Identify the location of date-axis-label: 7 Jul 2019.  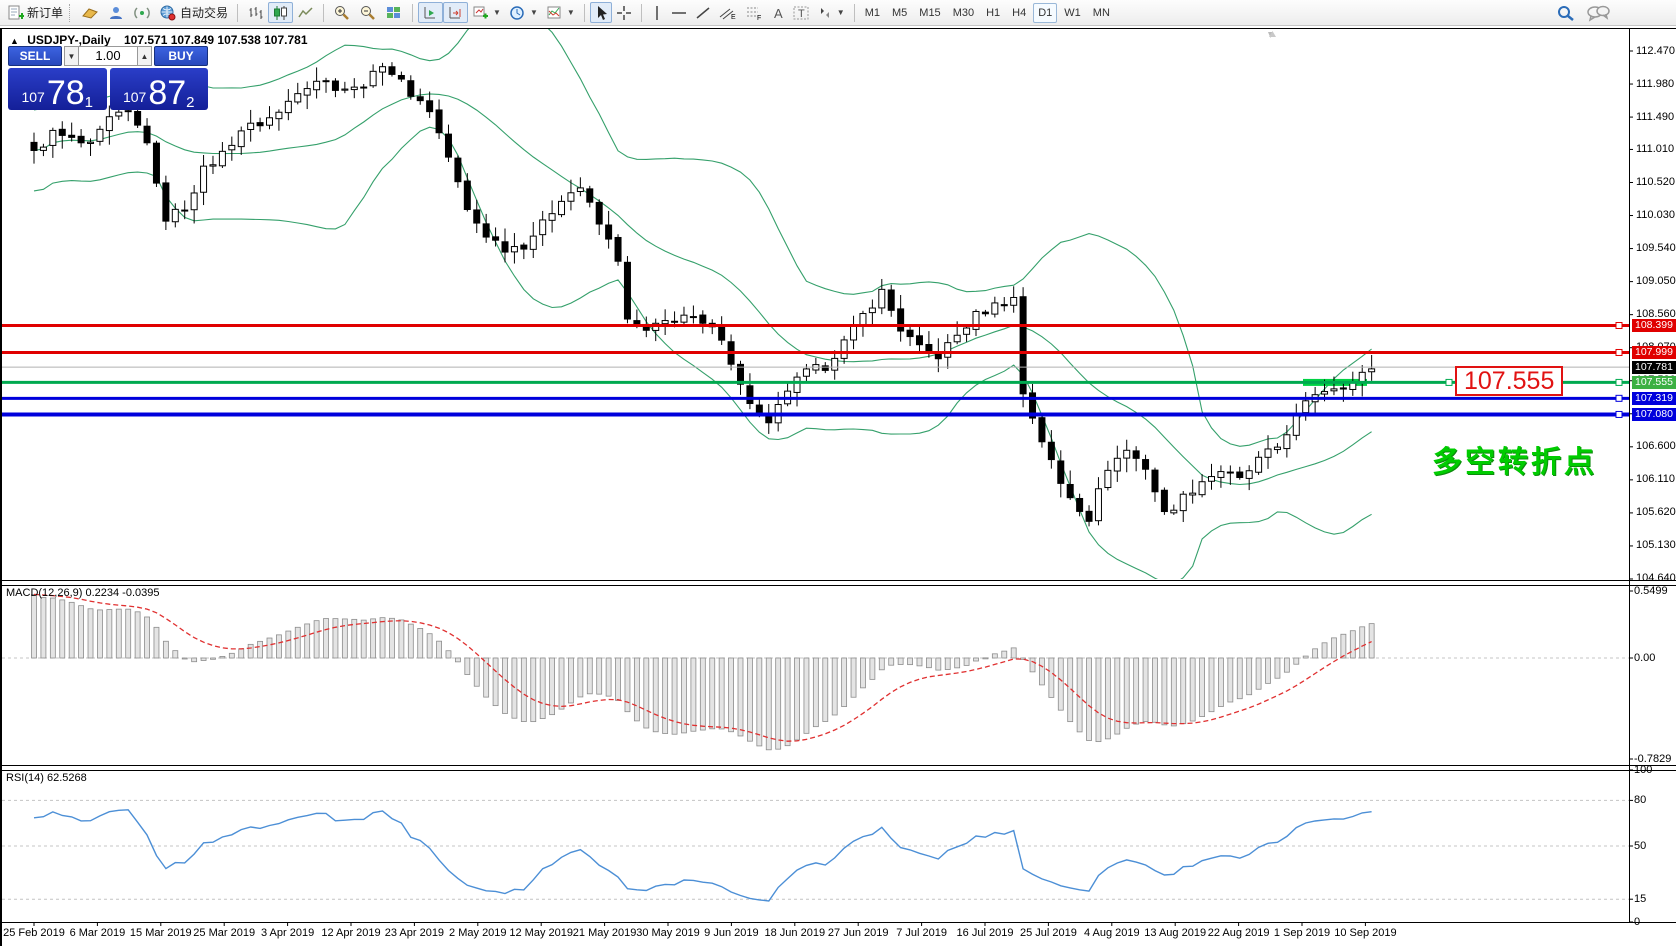
(921, 933).